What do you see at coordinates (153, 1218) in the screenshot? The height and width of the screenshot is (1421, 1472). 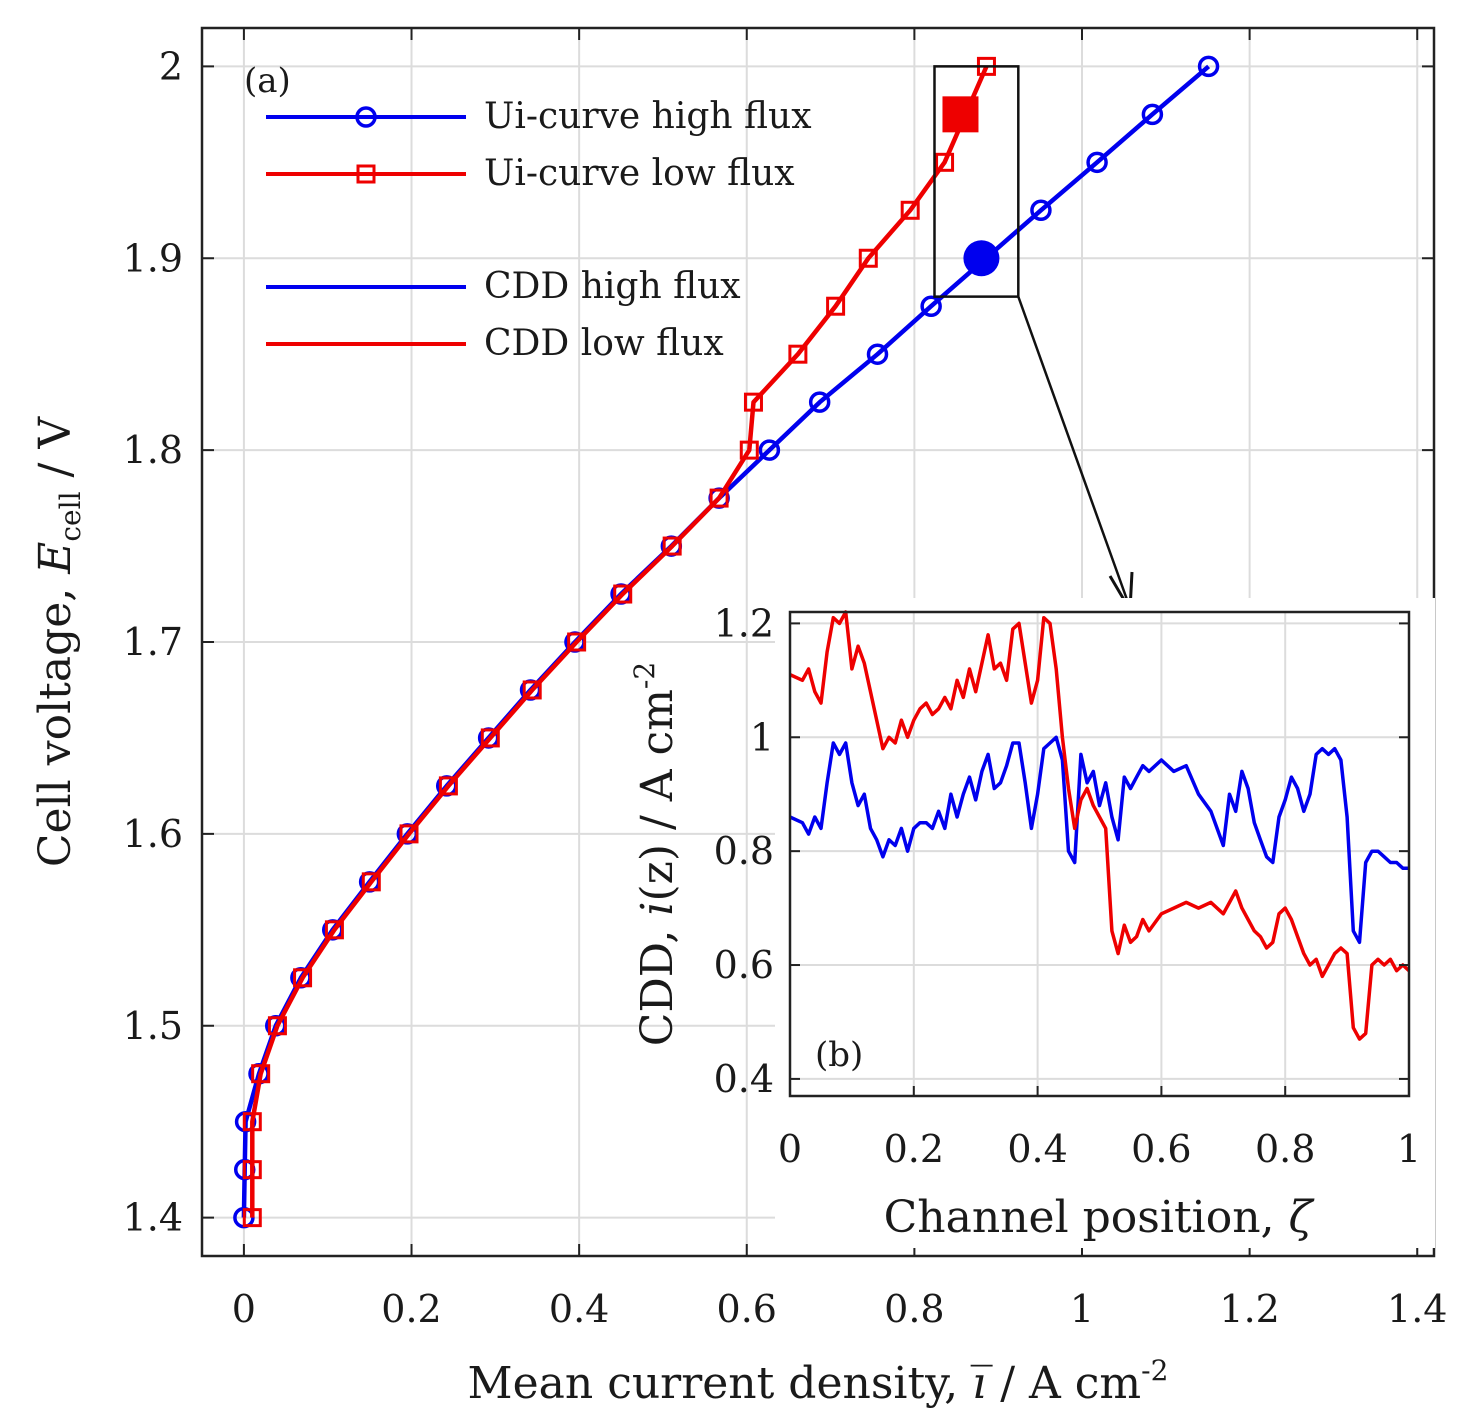 I see `y-tick-label: 1.4` at bounding box center [153, 1218].